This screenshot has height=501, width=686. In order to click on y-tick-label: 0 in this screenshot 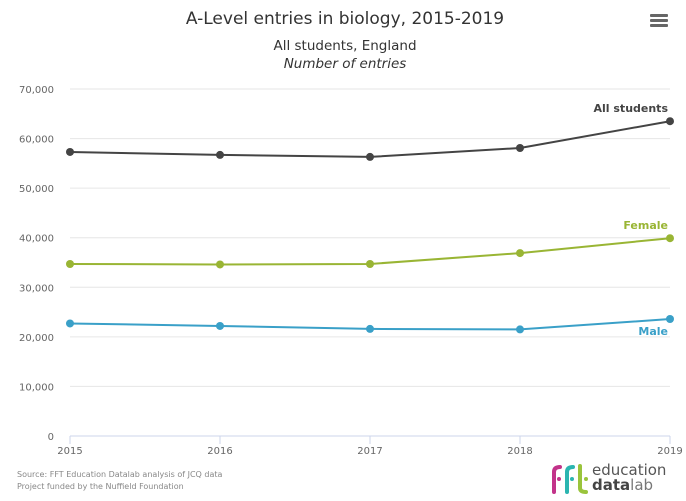, I will do `click(51, 437)`.